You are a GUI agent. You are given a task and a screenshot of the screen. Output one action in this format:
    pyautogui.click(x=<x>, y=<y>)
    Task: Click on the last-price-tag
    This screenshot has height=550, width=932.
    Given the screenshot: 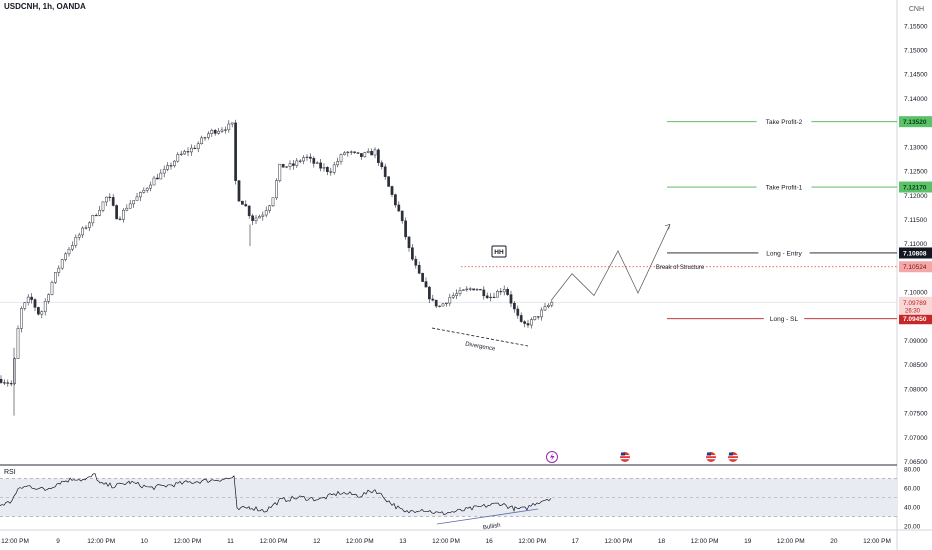 What is the action you would take?
    pyautogui.click(x=915, y=305)
    